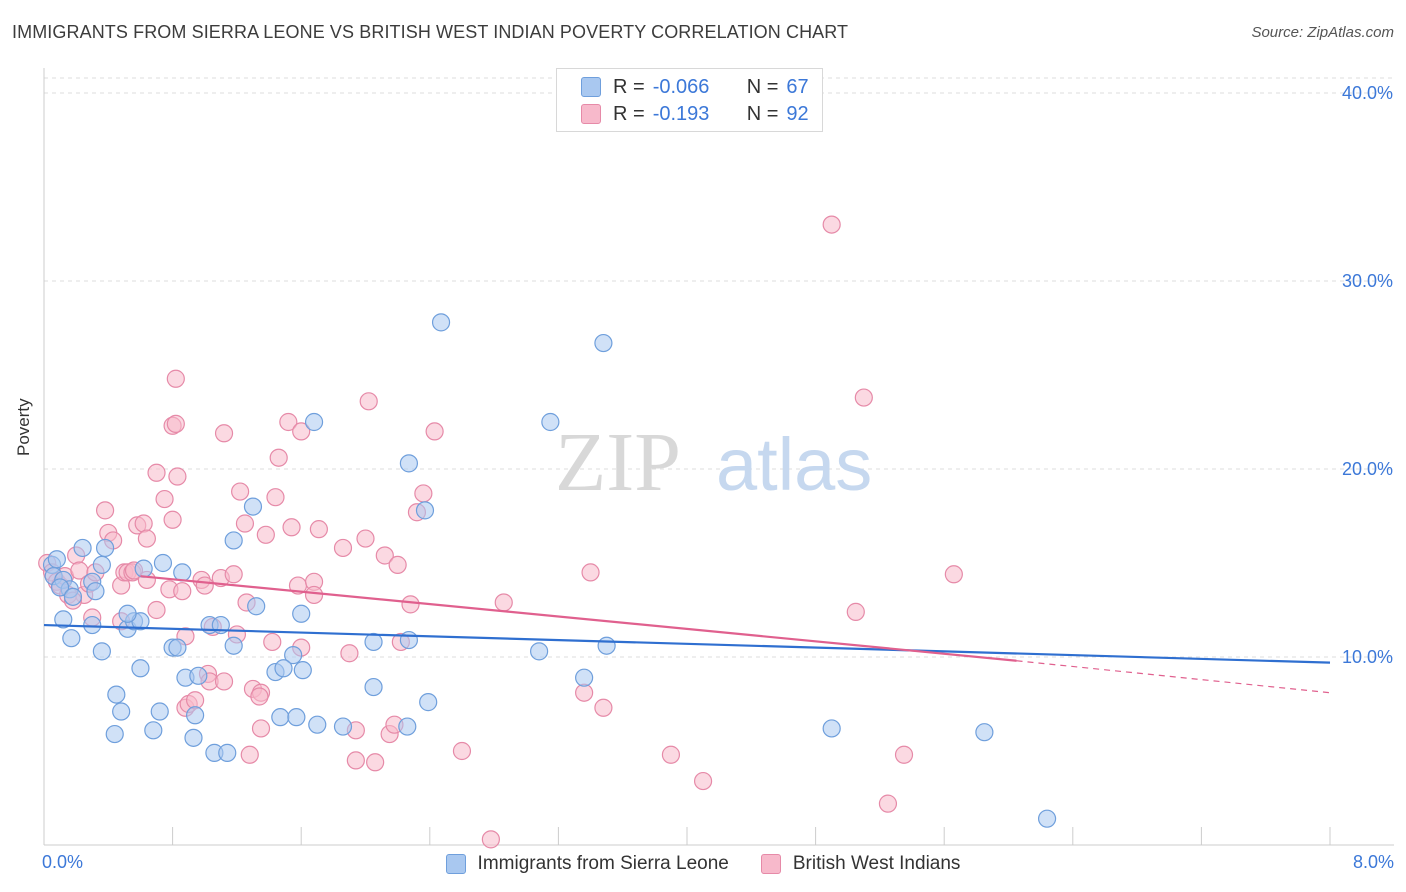 The image size is (1406, 892). What do you see at coordinates (876, 863) in the screenshot?
I see `legend-label-british-west-indians: British West Indians` at bounding box center [876, 863].